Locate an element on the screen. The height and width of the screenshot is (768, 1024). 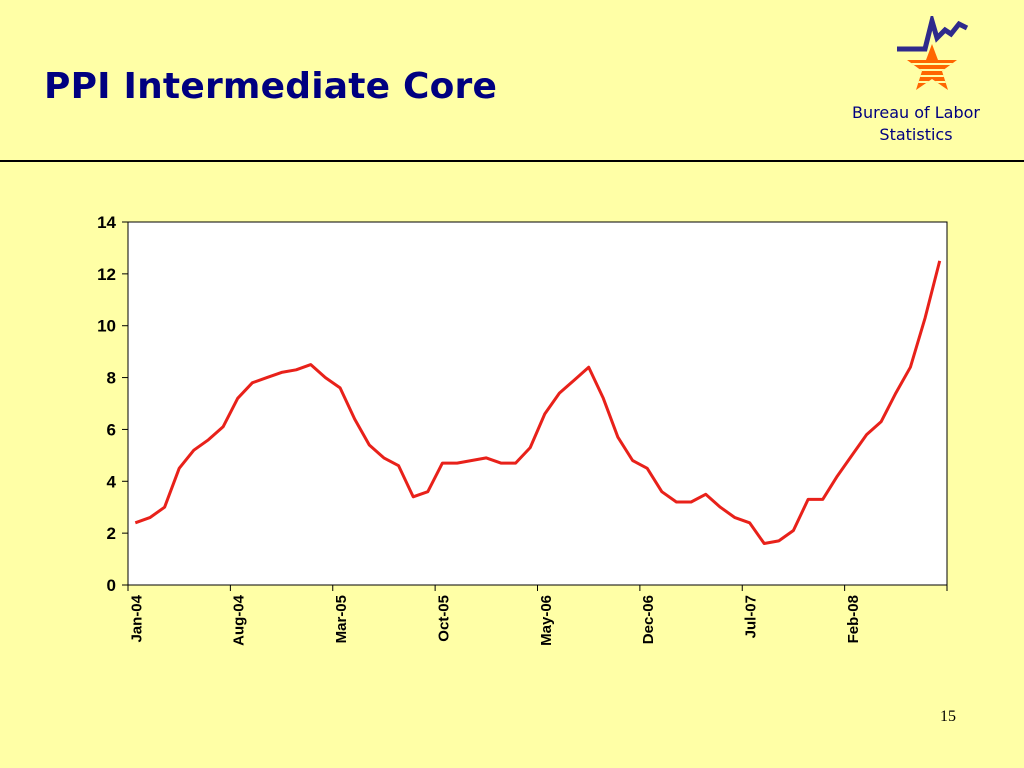
title-divider is located at coordinates (512, 161).